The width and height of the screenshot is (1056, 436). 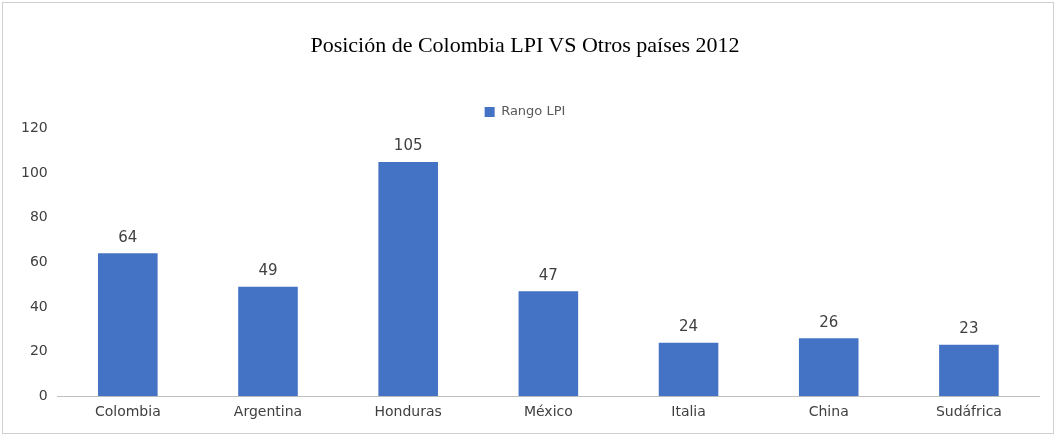 What do you see at coordinates (969, 328) in the screenshot?
I see `data-label: 23` at bounding box center [969, 328].